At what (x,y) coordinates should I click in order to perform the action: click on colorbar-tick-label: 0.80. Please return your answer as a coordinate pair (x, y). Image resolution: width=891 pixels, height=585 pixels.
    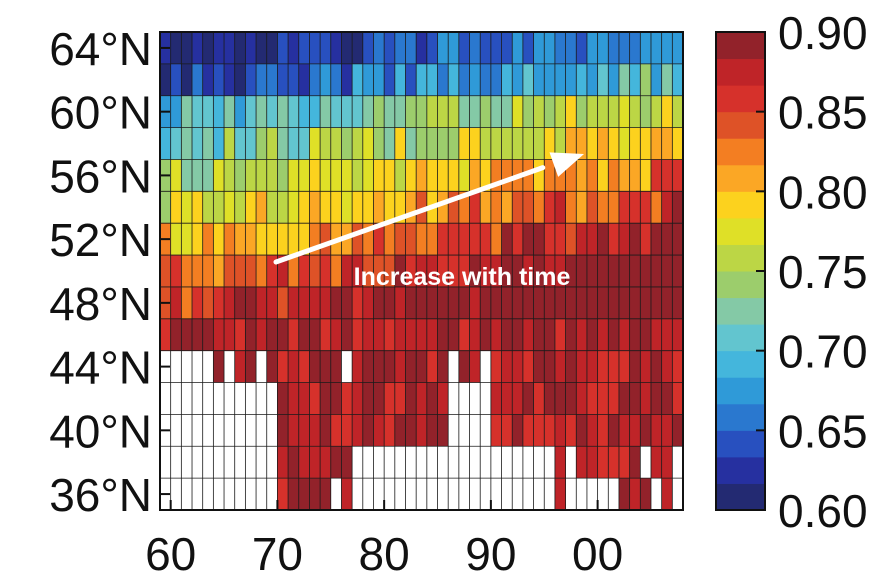
    Looking at the image, I should click on (823, 192).